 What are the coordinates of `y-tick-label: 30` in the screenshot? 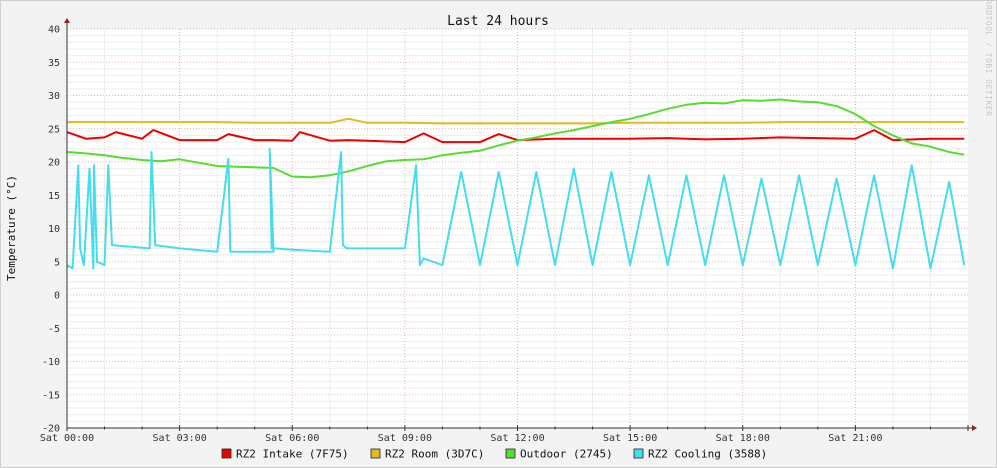 It's located at (54, 96).